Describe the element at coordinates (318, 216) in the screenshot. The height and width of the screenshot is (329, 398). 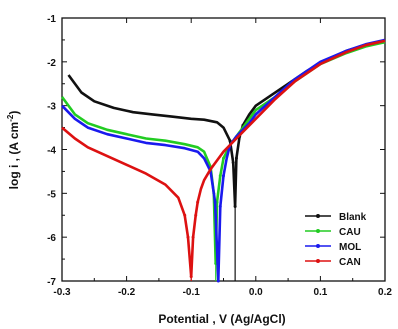
I see `legend-marker-blank` at that location.